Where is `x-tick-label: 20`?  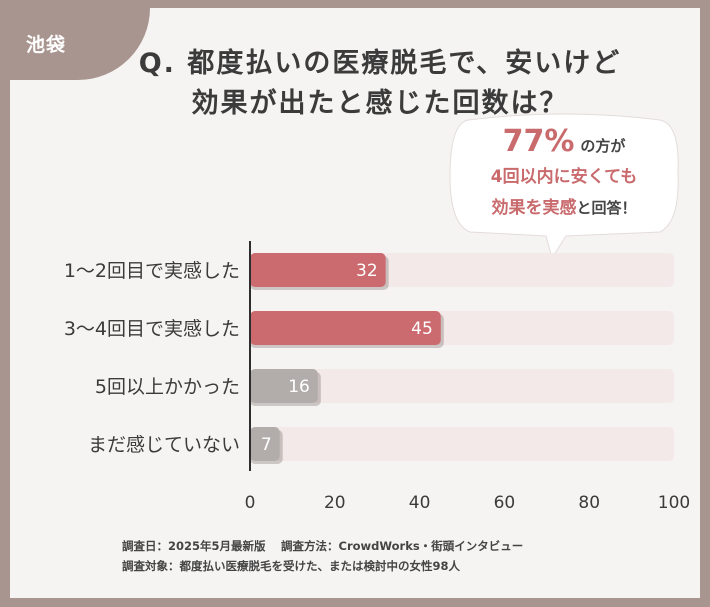
x-tick-label: 20 is located at coordinates (335, 503).